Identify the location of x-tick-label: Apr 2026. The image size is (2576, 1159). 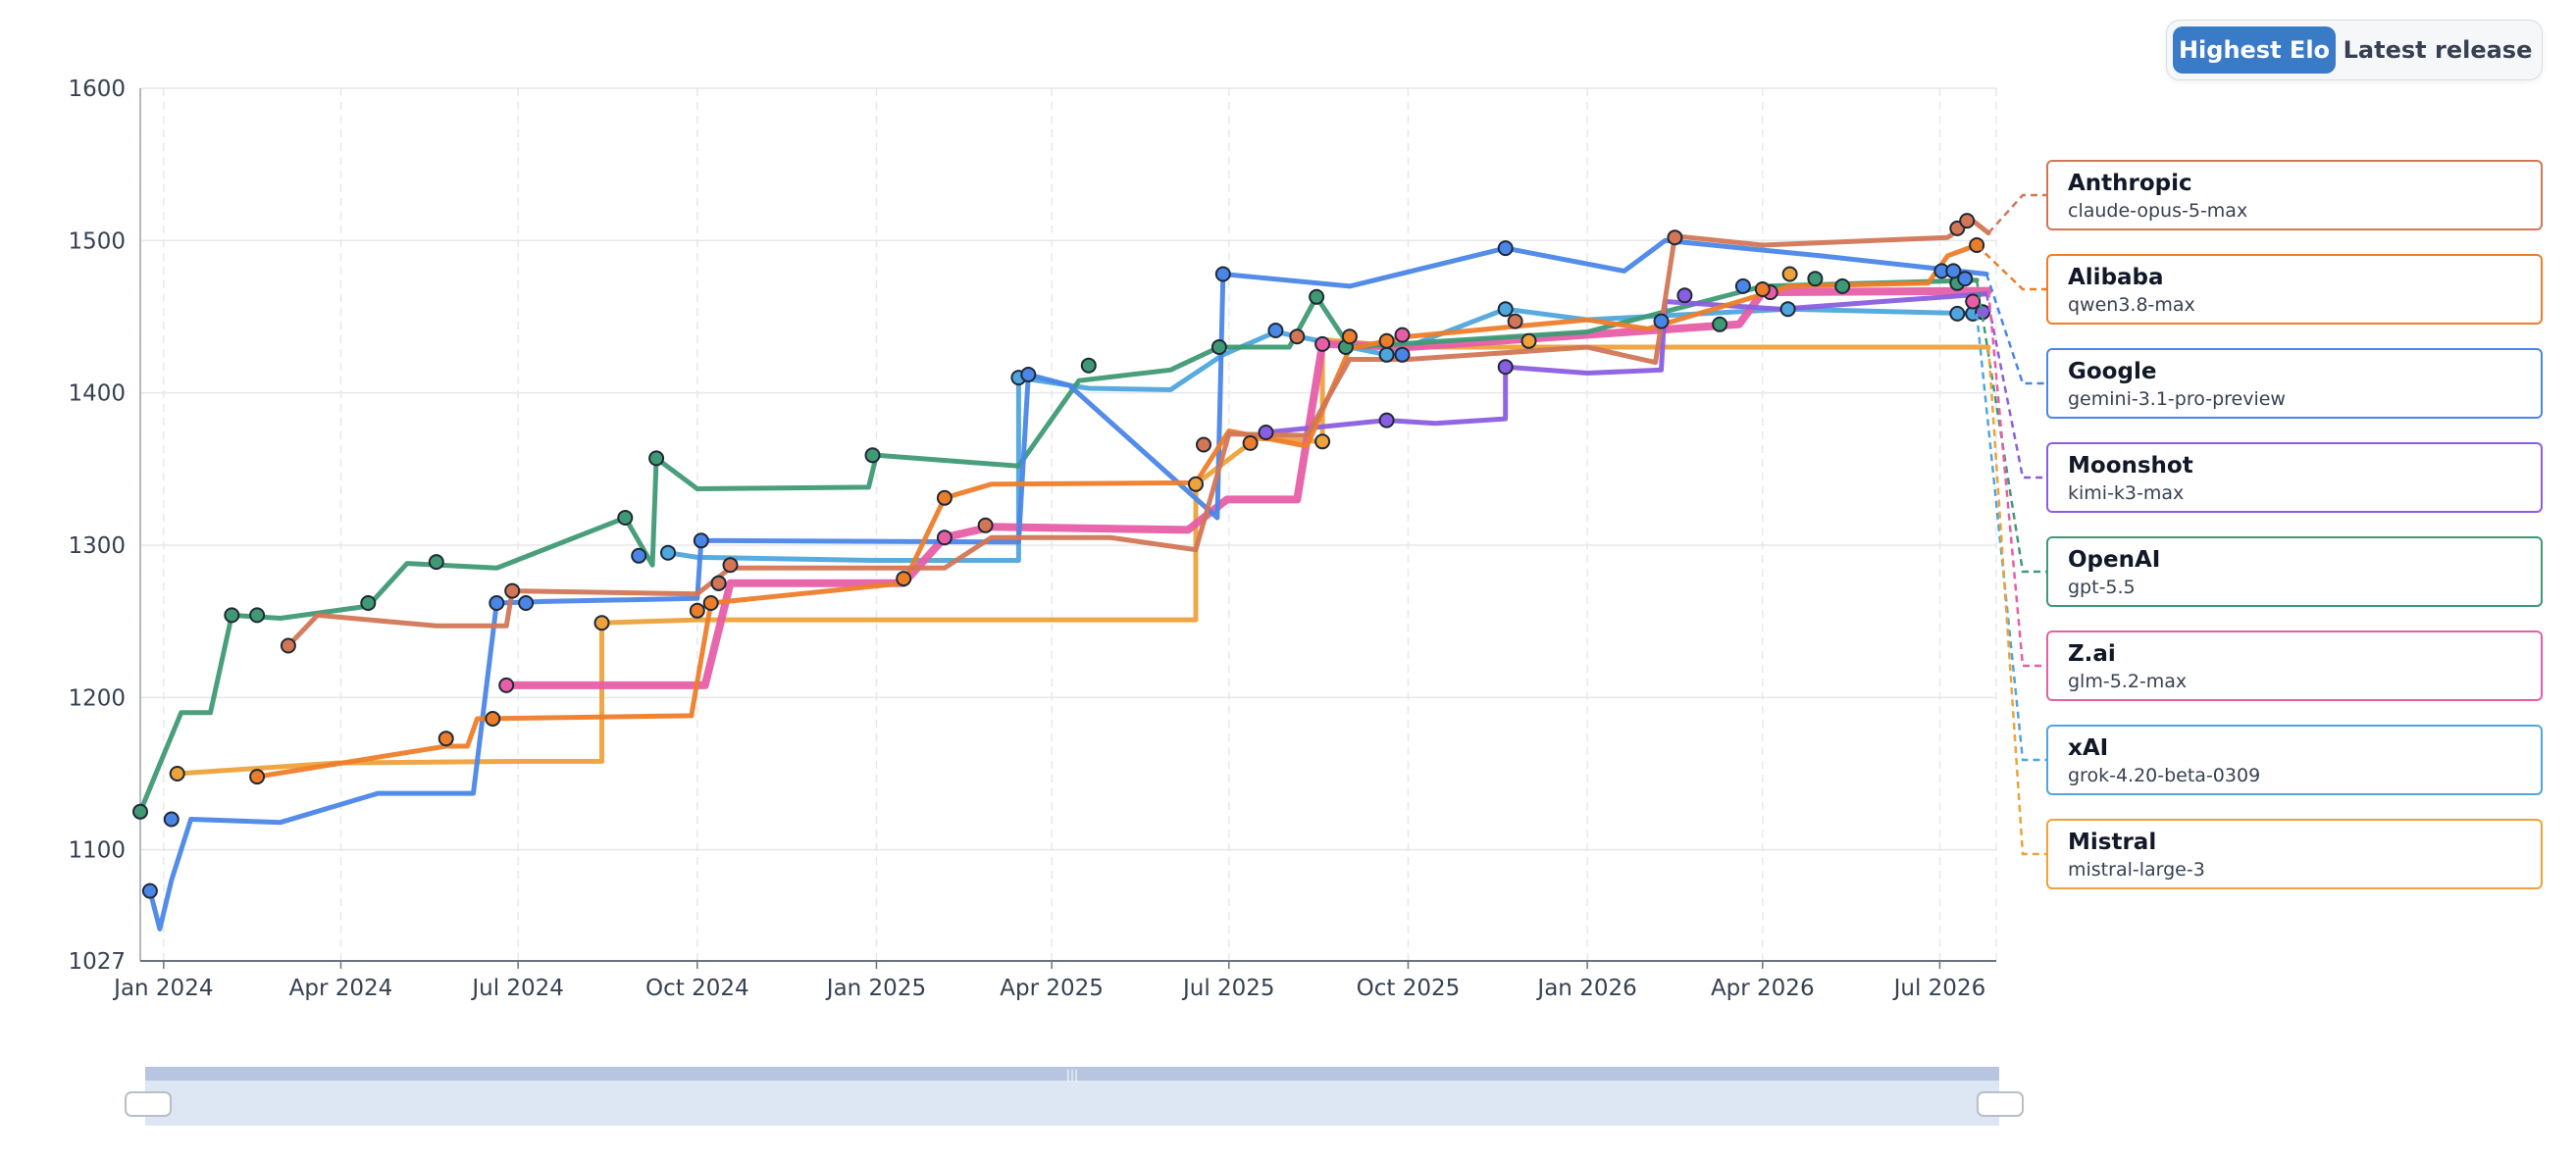
(1763, 988).